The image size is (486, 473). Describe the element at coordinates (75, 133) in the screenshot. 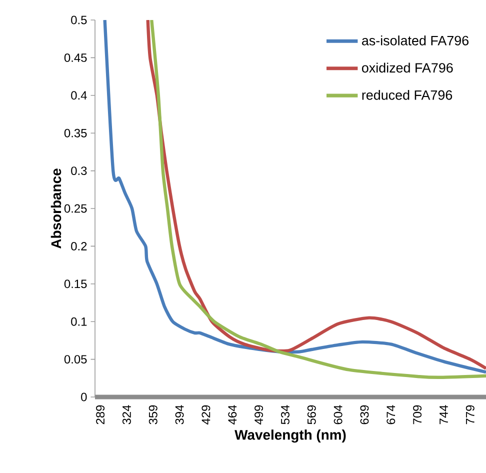

I see `y-tick-label: 0.35` at that location.